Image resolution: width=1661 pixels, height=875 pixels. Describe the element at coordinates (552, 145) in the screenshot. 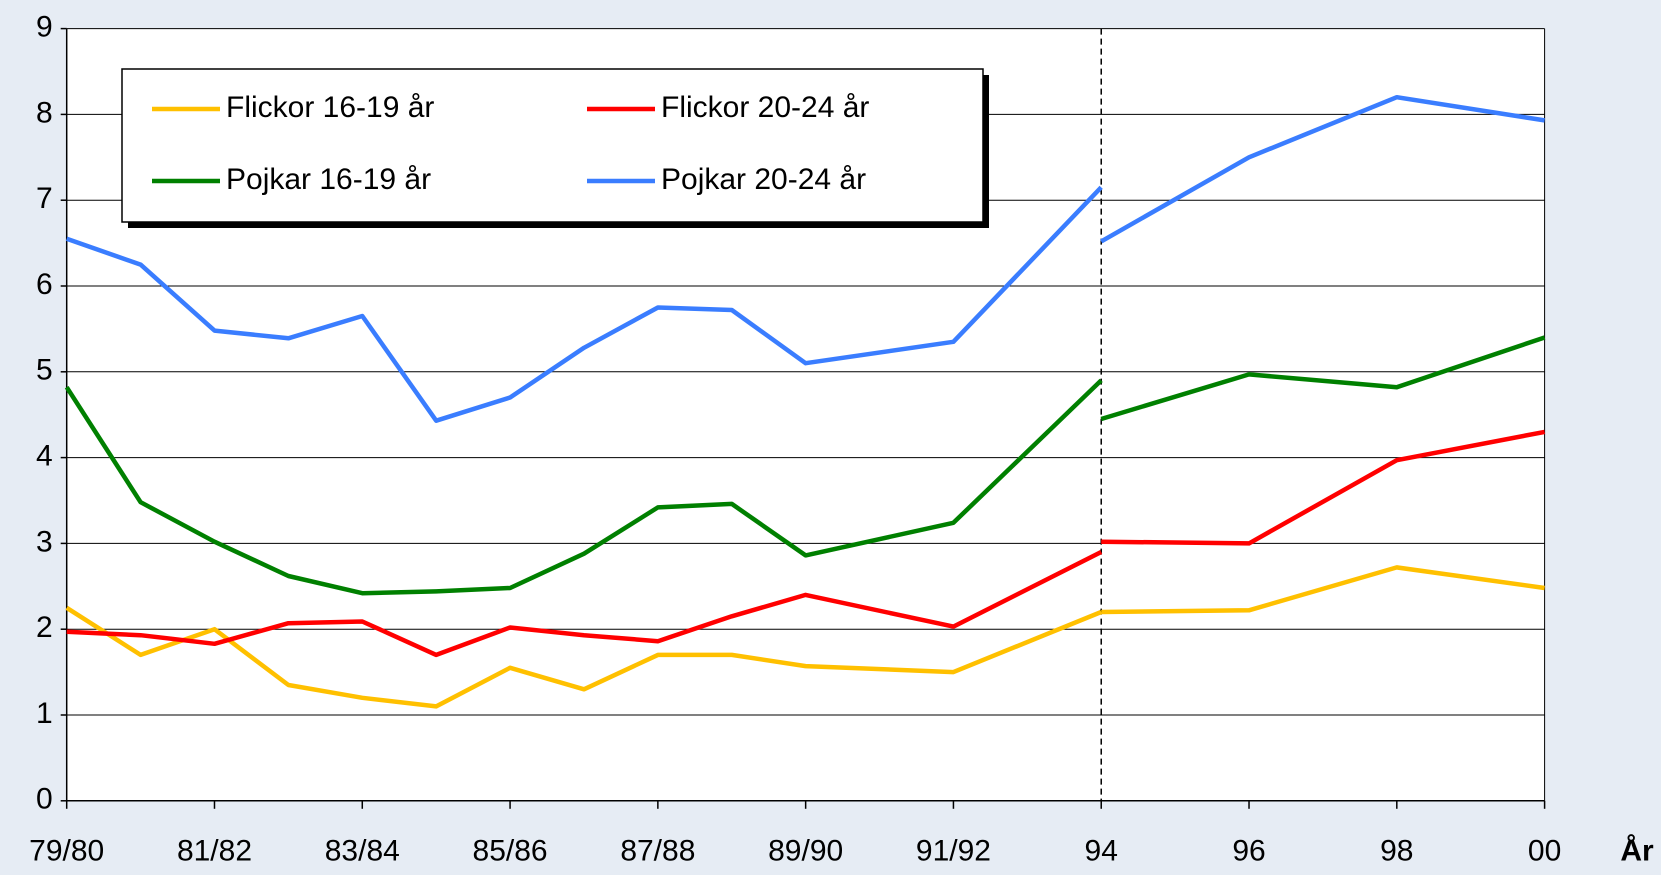

I see `legend` at that location.